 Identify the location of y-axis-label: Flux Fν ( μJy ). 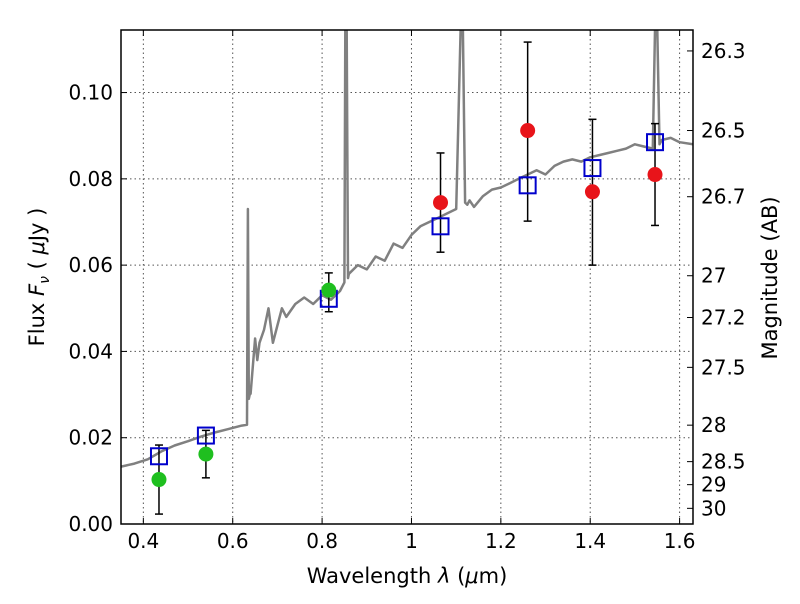
(39, 277).